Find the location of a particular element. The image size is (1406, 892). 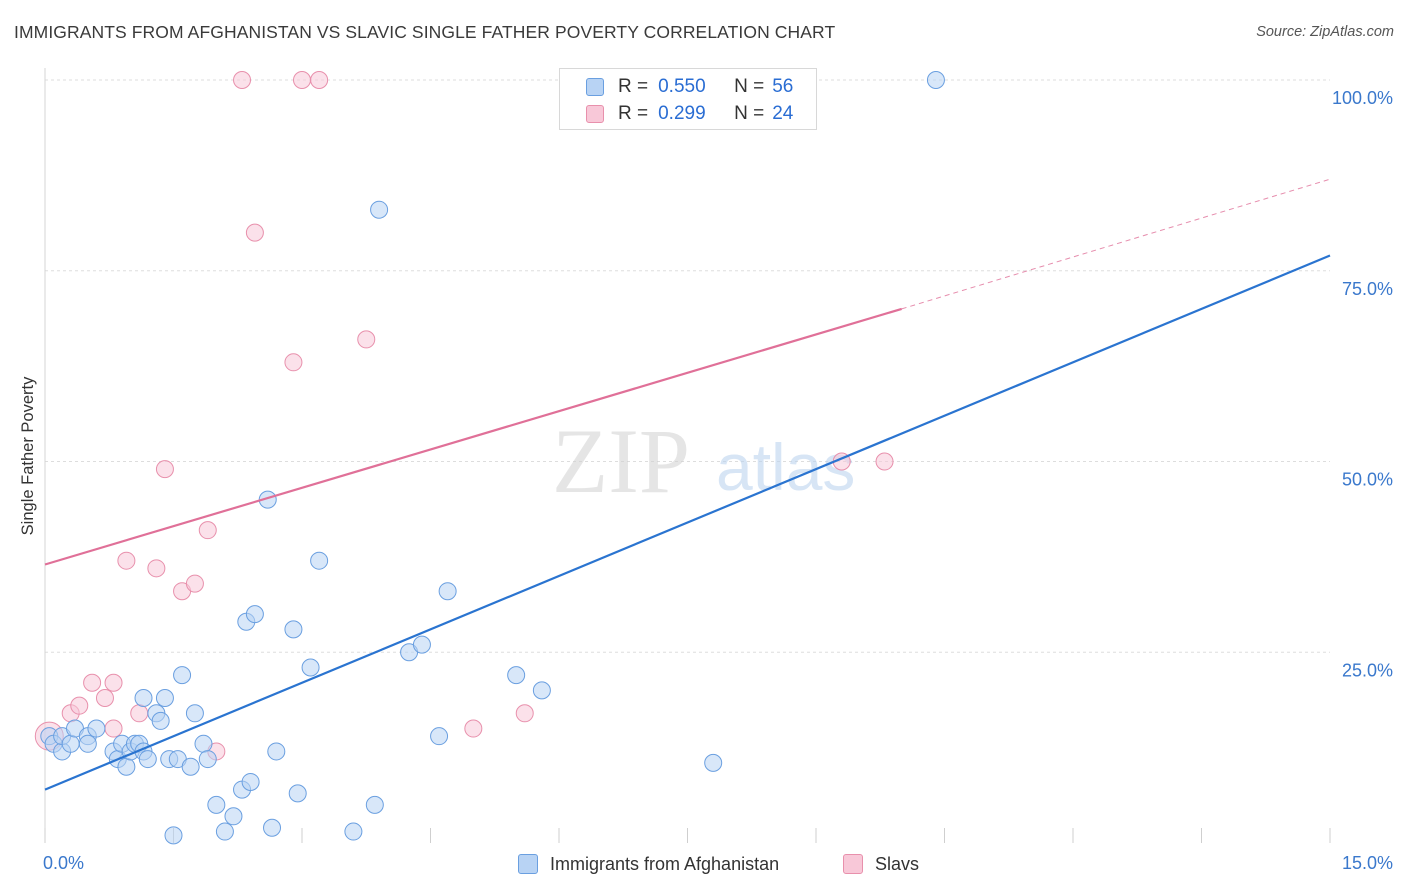

legend-n-value: 24 is located at coordinates (783, 113).